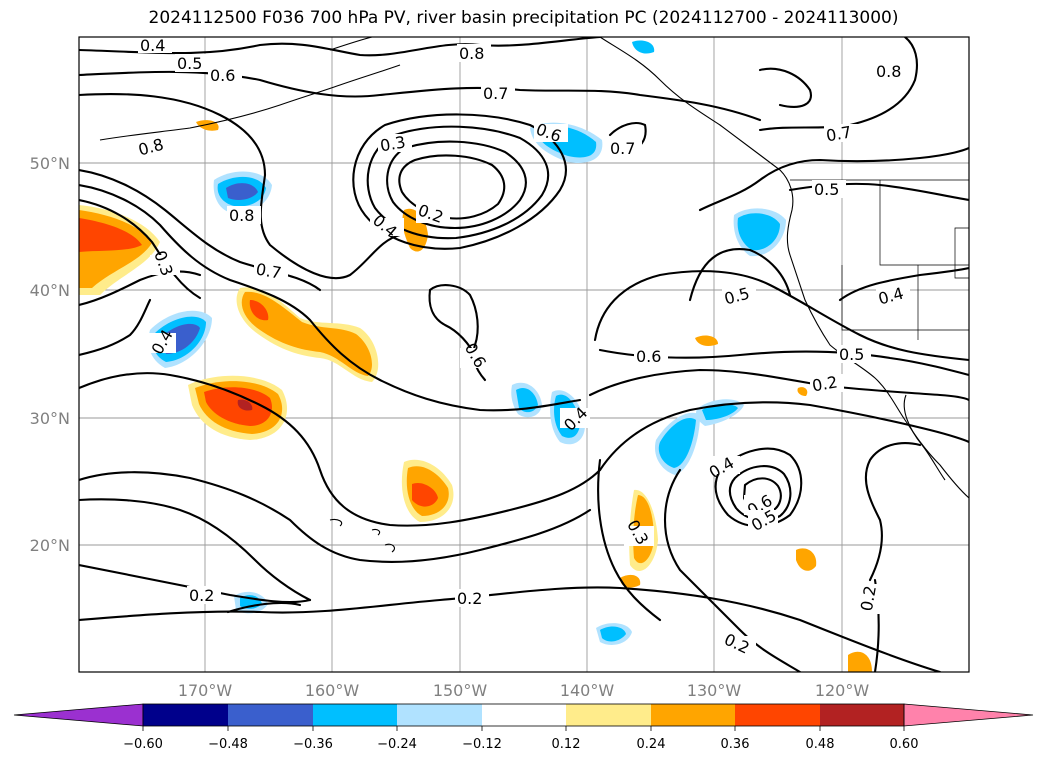 This screenshot has height=765, width=1047. What do you see at coordinates (143, 744) in the screenshot?
I see `colorbar-tick-label: −0.60` at bounding box center [143, 744].